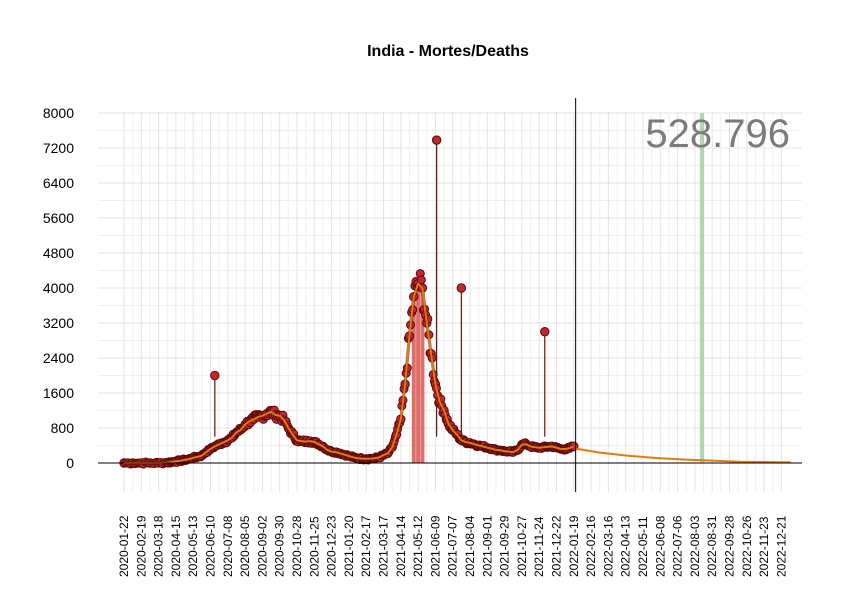  Describe the element at coordinates (349, 546) in the screenshot. I see `x-tick-label: 2021-01-20` at that location.